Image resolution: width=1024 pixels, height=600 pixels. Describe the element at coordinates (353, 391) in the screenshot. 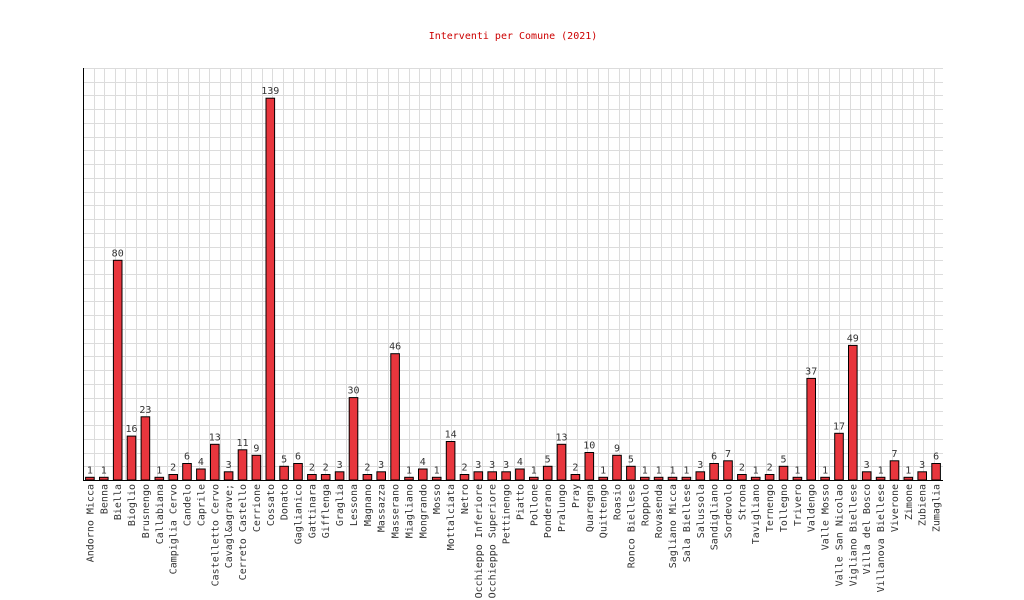

I see `value-label: 30` at that location.